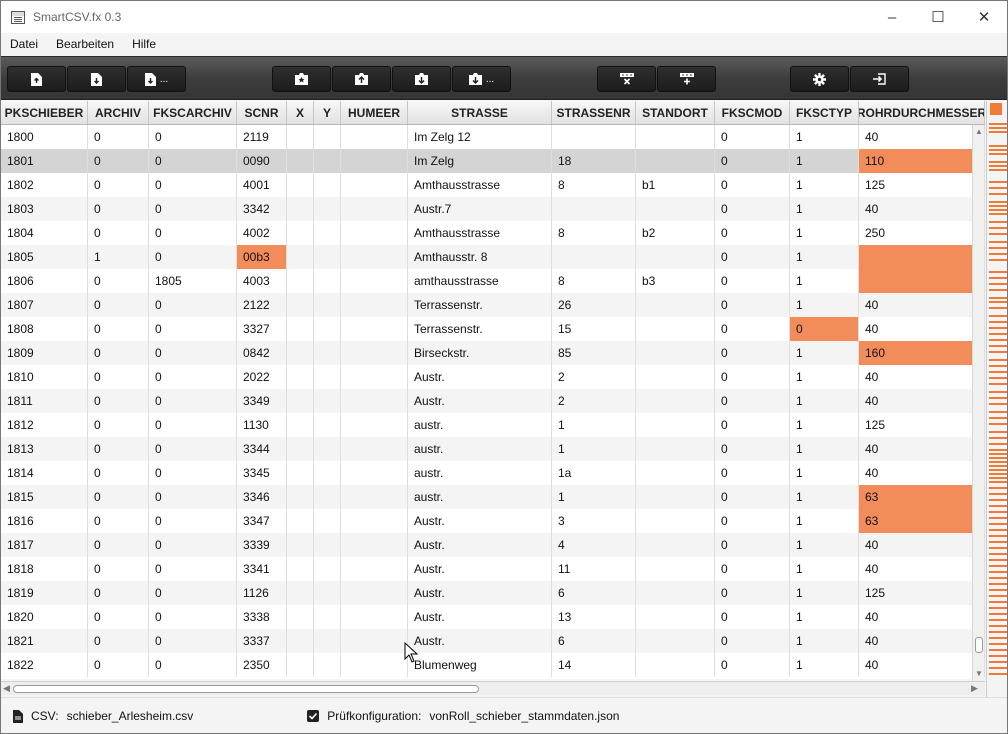 This screenshot has width=1008, height=734. I want to click on table-cell-error: 00b3, so click(262, 257).